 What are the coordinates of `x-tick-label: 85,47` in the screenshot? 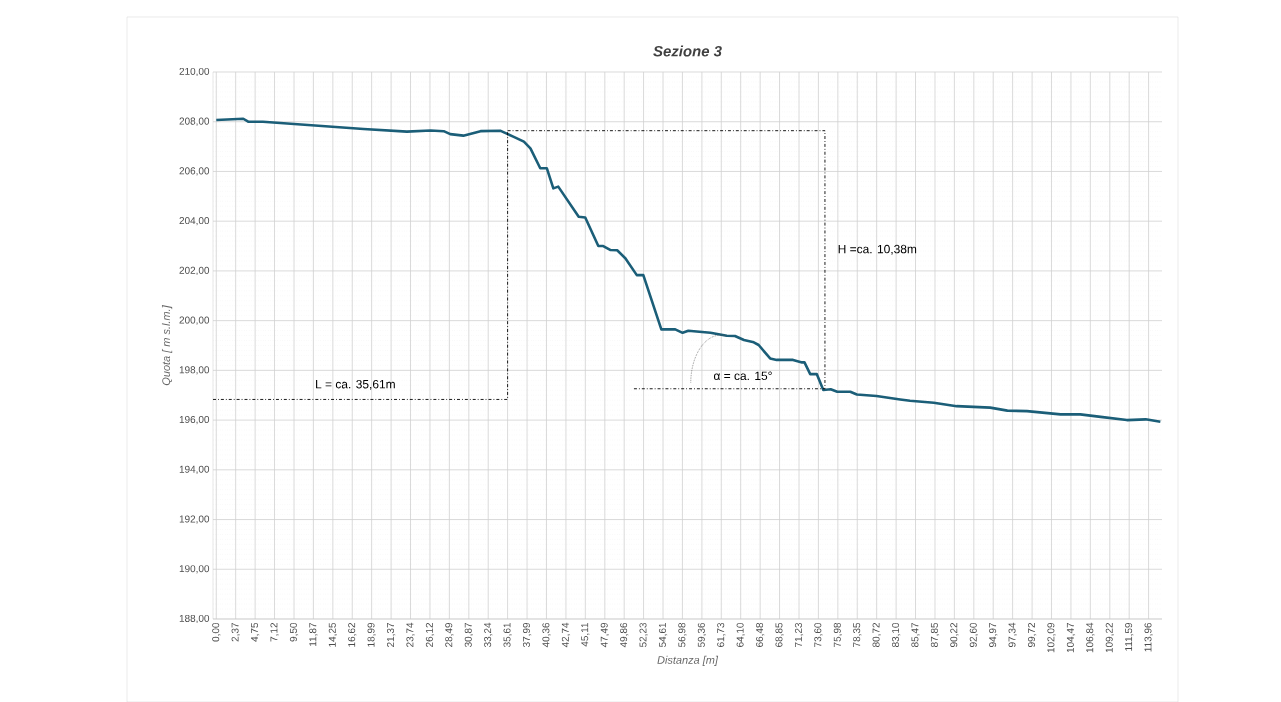 It's located at (915, 634).